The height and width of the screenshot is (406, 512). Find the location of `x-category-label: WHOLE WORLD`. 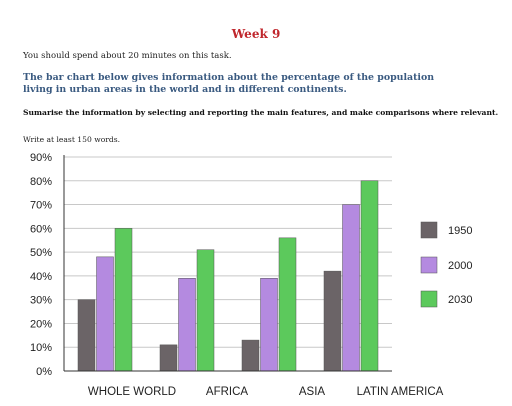

x-category-label: WHOLE WORLD is located at coordinates (132, 392).